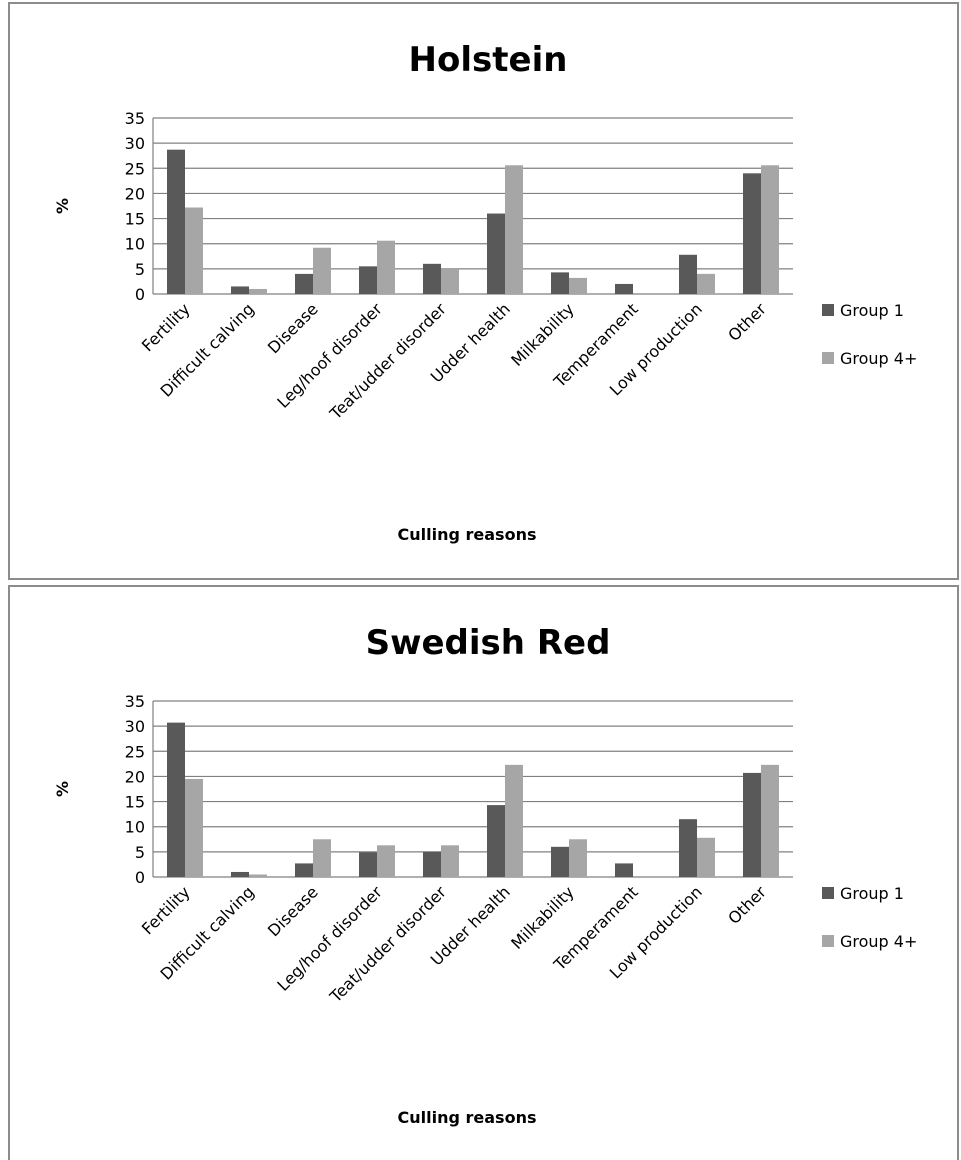  What do you see at coordinates (488, 60) in the screenshot?
I see `chart-title: Holstein` at bounding box center [488, 60].